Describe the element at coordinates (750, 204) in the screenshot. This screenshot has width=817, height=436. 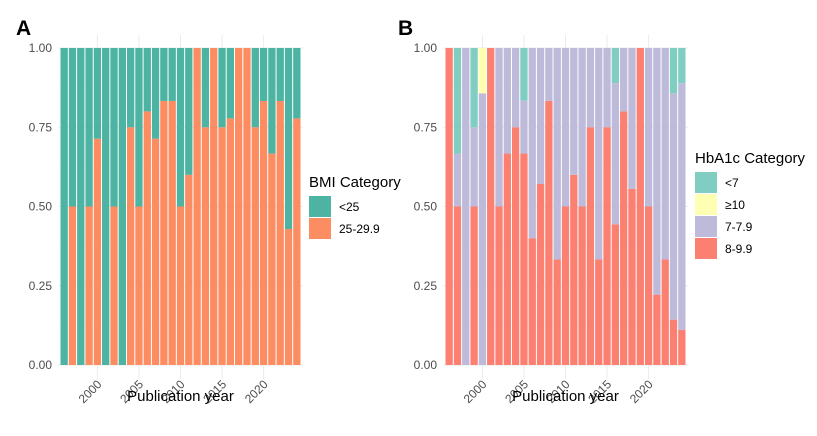
I see `panel-b-legend: HbA1c Category <7 ≥10 7-7.9 8-9.9` at that location.